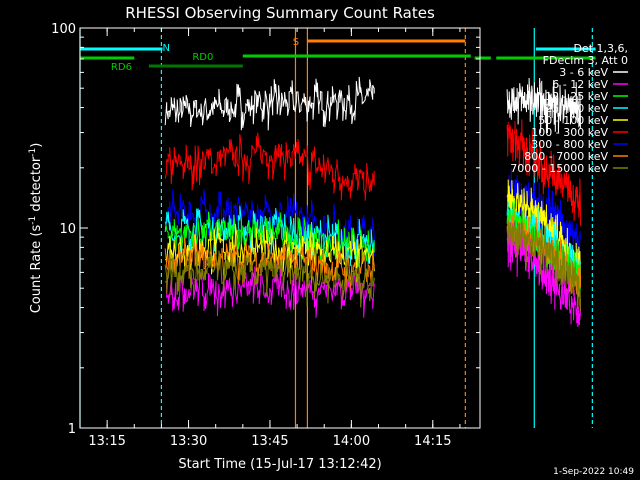 The image size is (640, 480). I want to click on x-tick-label-1: 13:30, so click(188, 441).